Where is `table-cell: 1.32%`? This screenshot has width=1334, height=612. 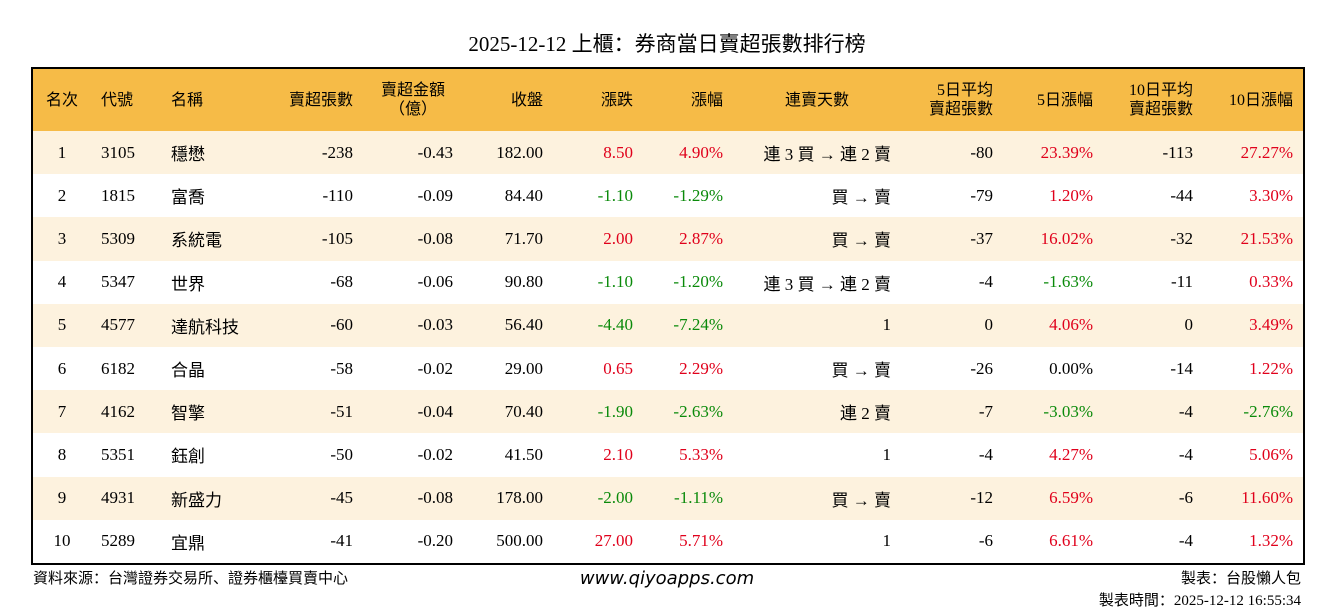
table-cell: 1.32% is located at coordinates (1271, 541).